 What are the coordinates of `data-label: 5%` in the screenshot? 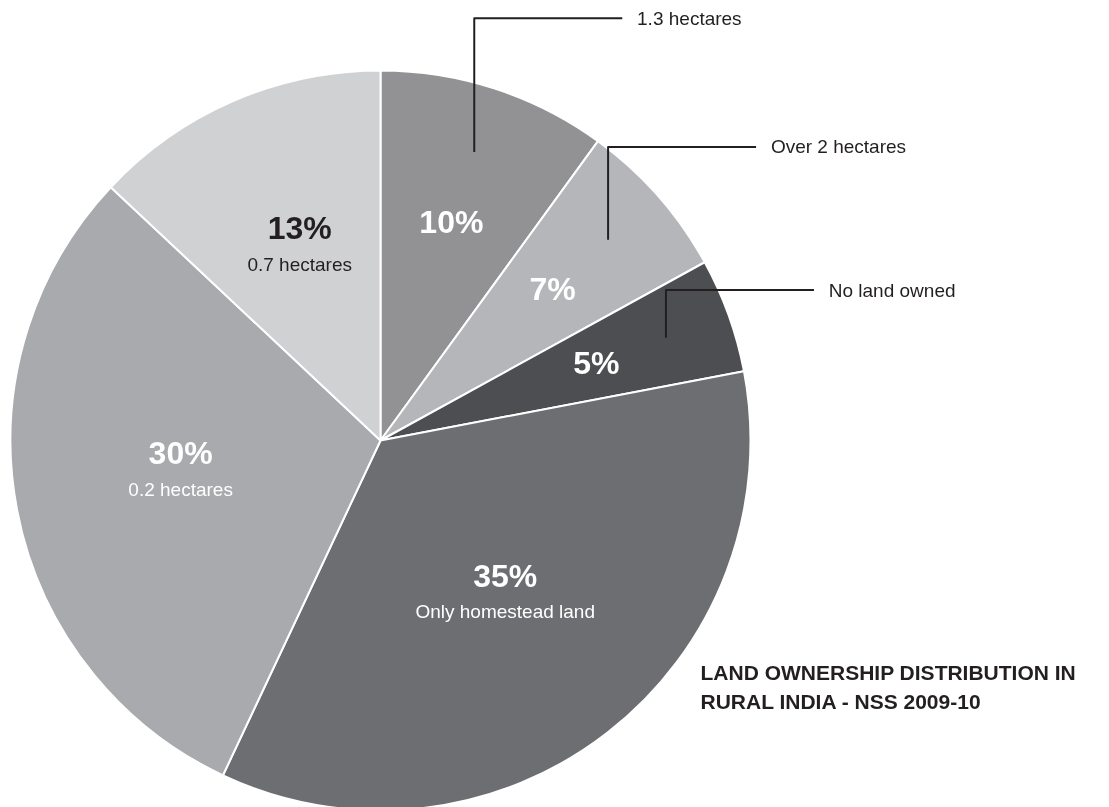 It's located at (596, 362).